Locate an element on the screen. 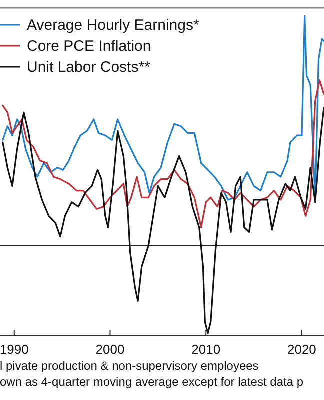  x-tick-label: 2020 is located at coordinates (301, 349).